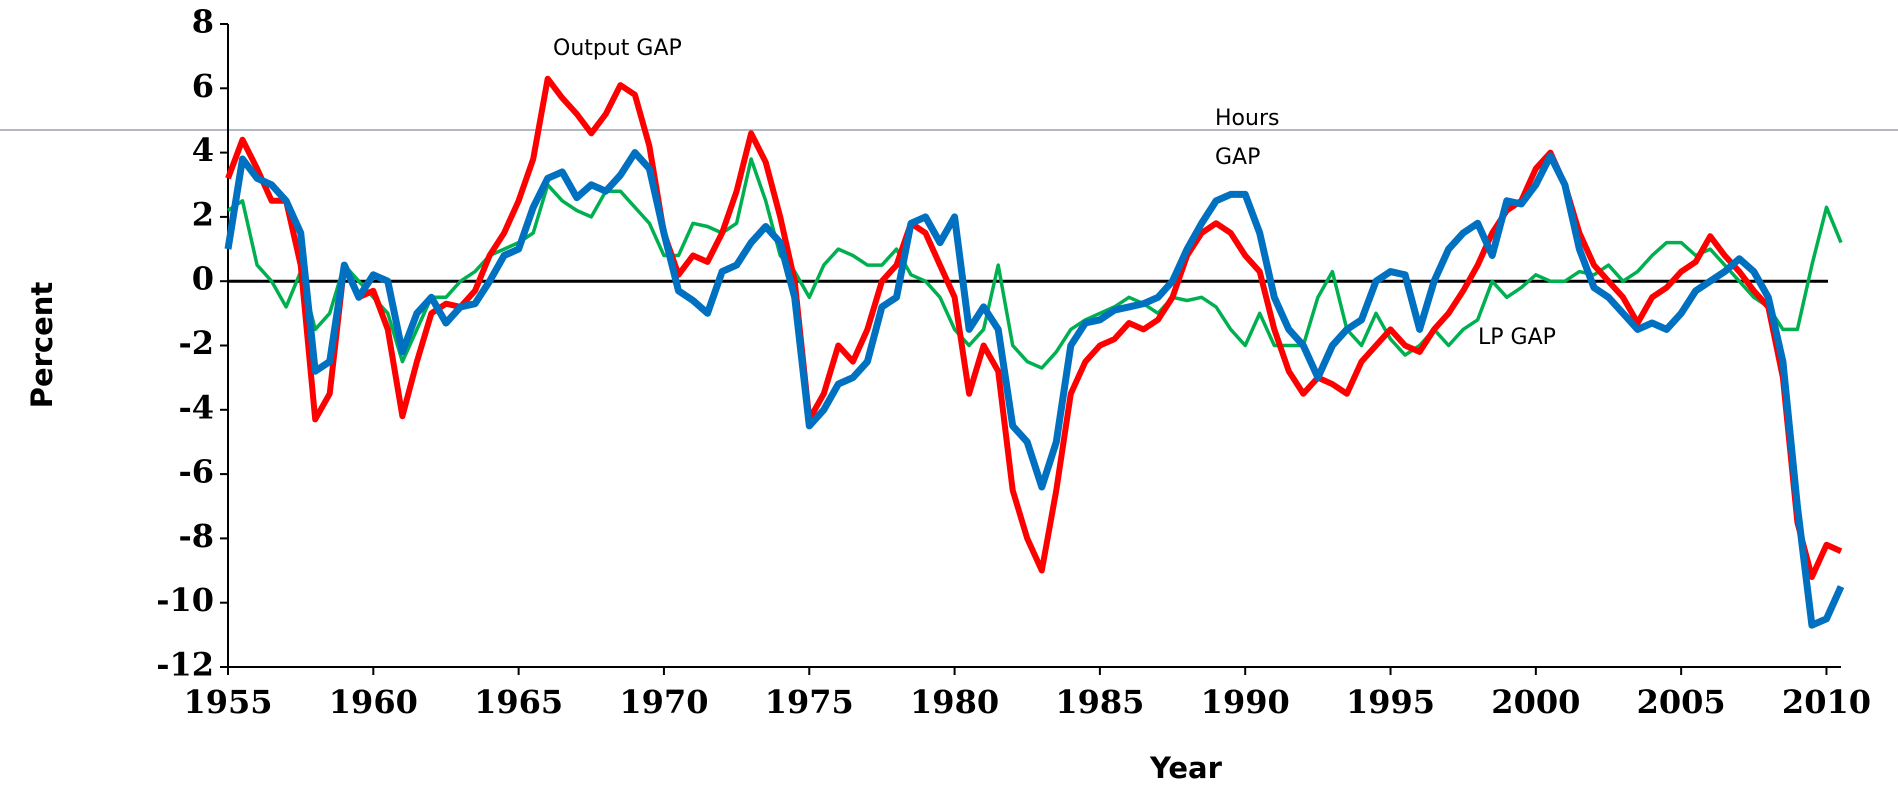 The width and height of the screenshot is (1898, 797). I want to click on y-tick-label: 4, so click(203, 150).